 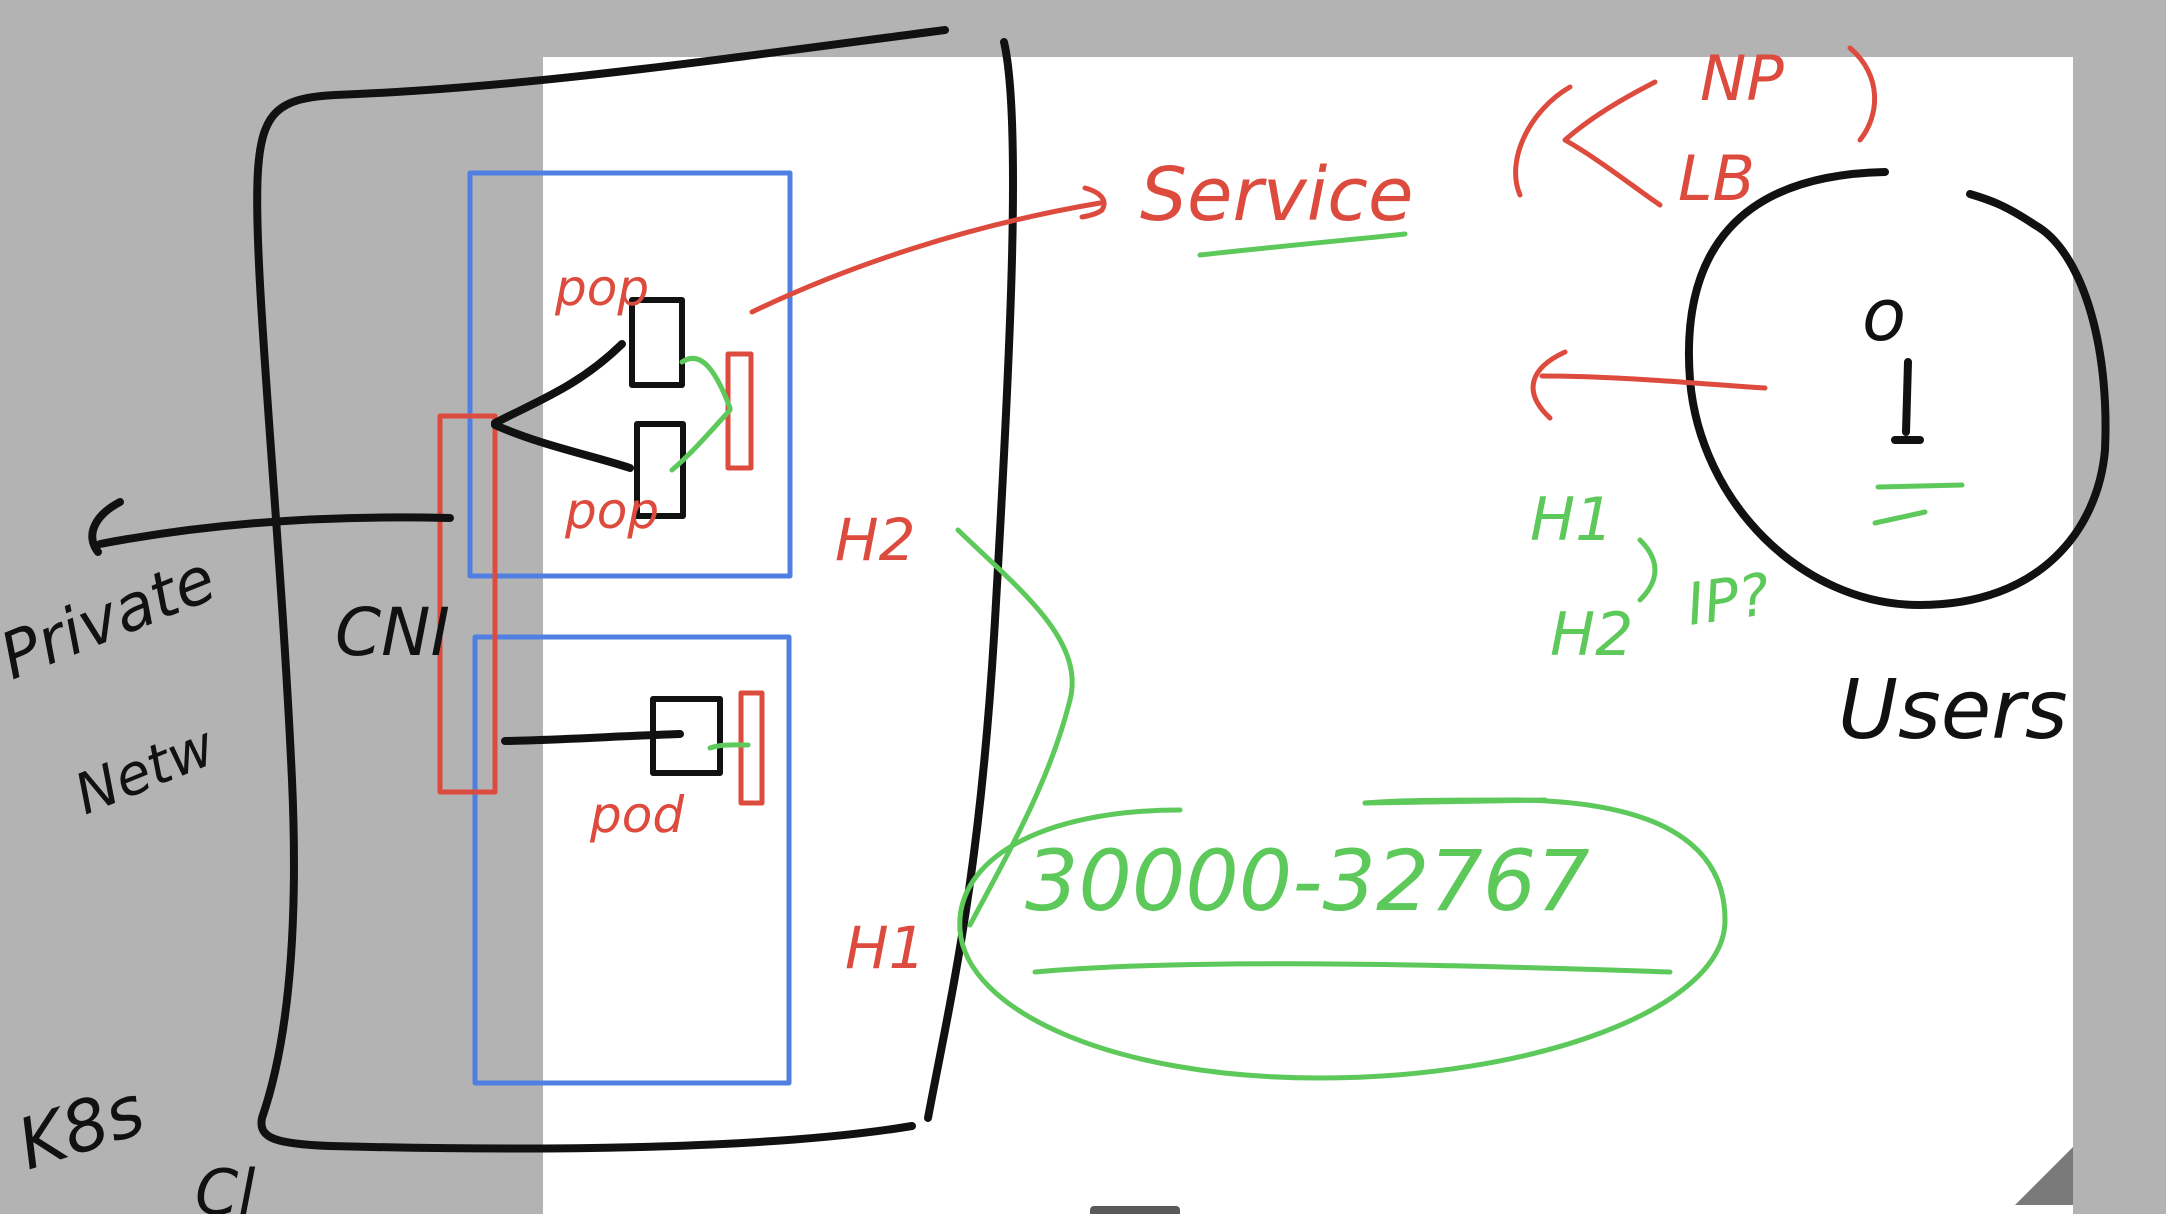 I want to click on users-request-arrow-head, so click(x=1549, y=385).